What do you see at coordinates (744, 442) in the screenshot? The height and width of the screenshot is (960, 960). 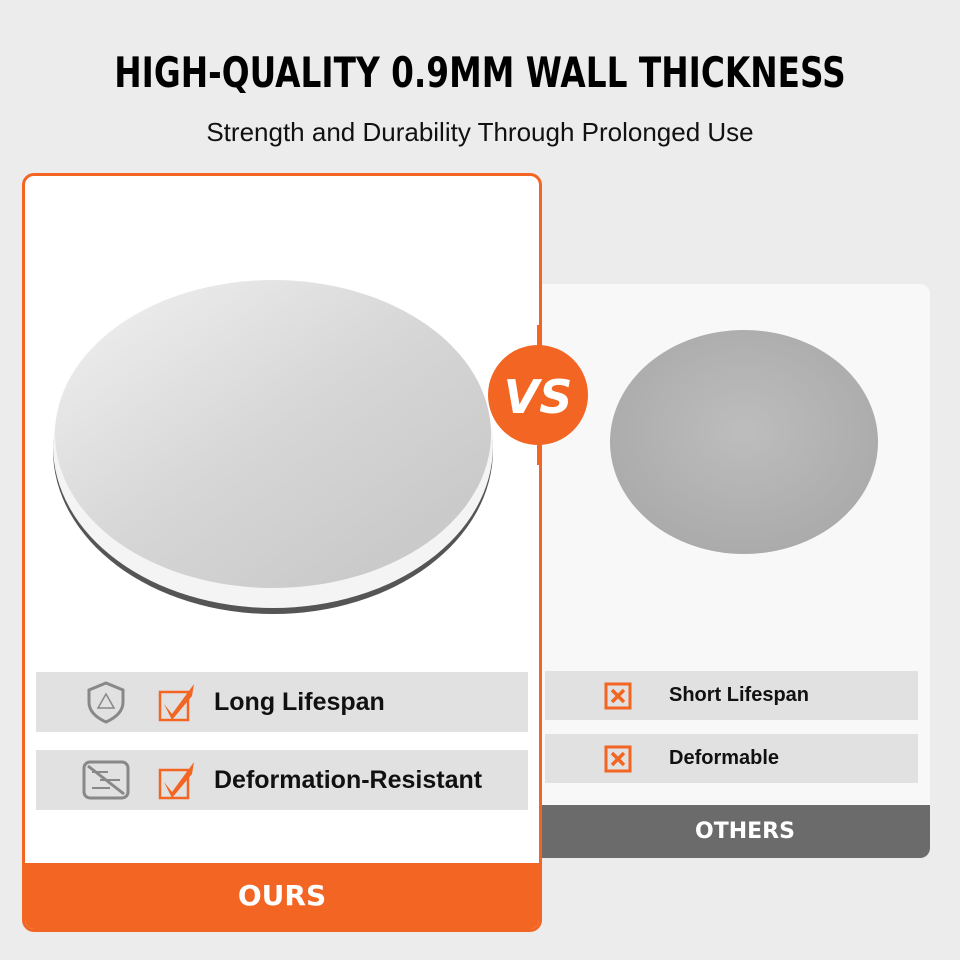 I see `other-lid-image` at bounding box center [744, 442].